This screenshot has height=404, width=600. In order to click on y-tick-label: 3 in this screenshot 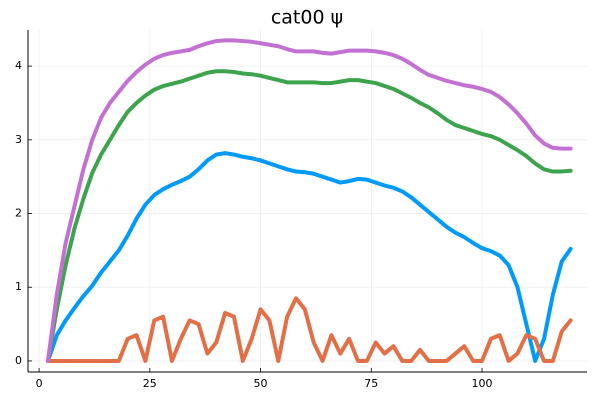, I will do `click(18, 139)`.